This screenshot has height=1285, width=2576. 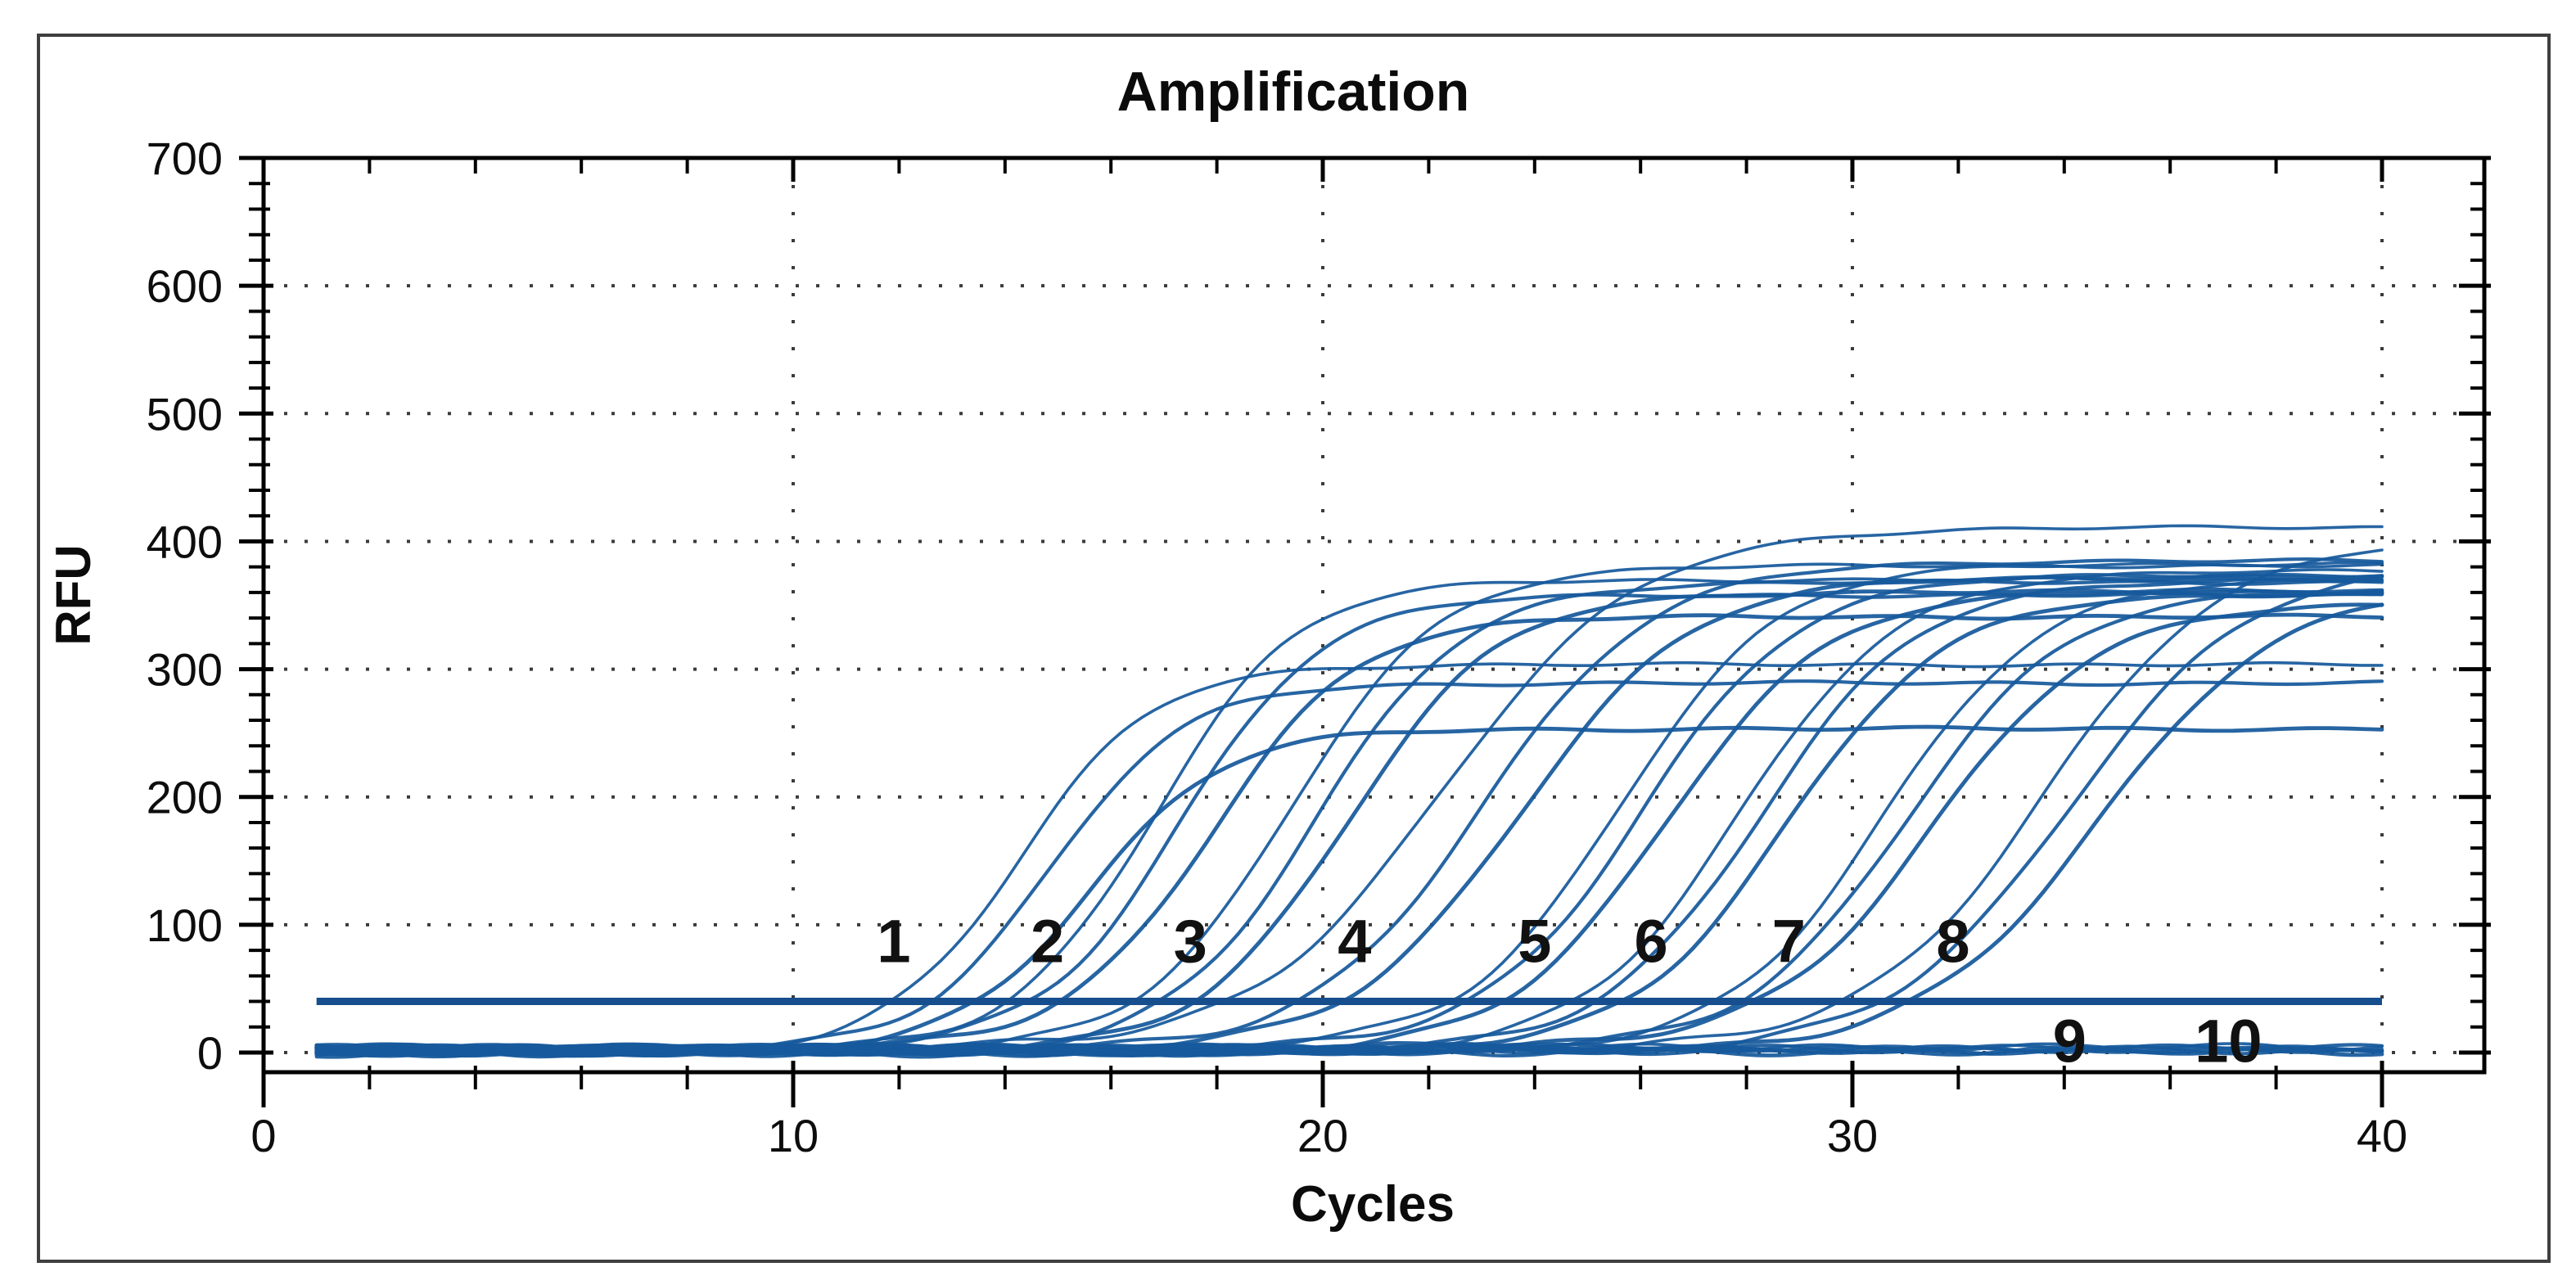 I want to click on curve-group-label-1: 1, so click(x=893, y=942).